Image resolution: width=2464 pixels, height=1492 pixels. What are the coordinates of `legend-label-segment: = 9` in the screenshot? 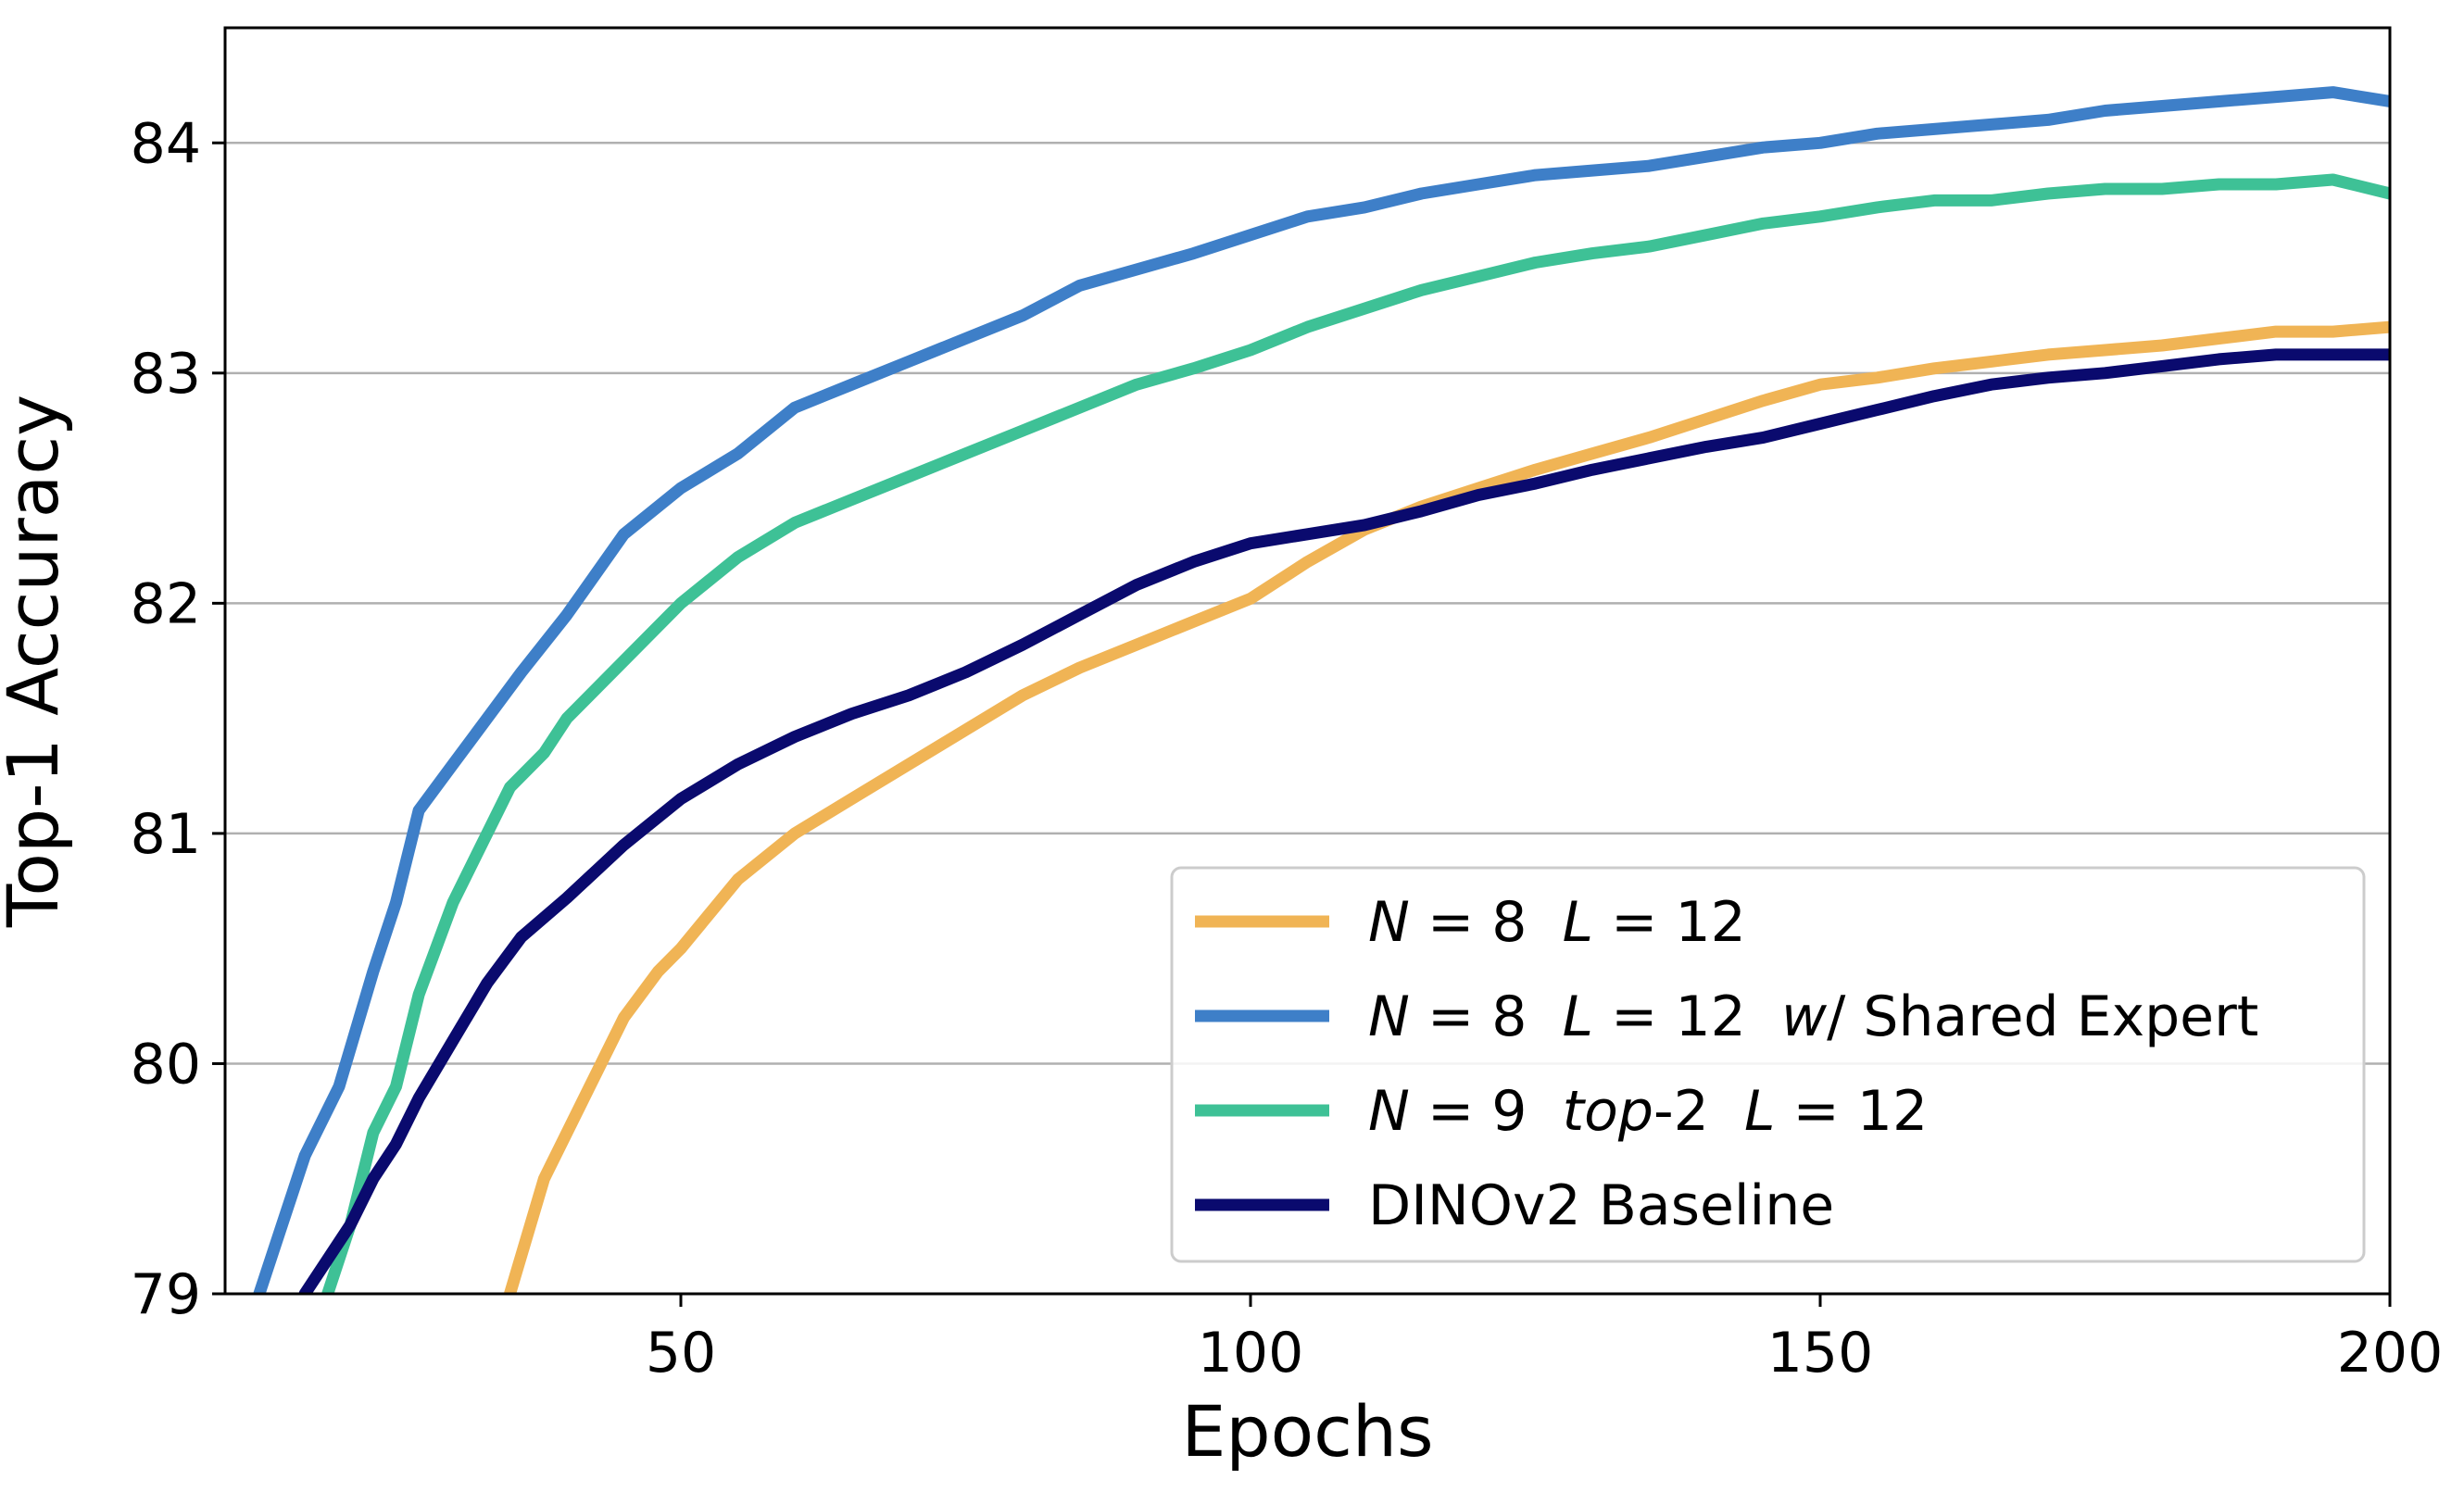 It's located at (1486, 1111).